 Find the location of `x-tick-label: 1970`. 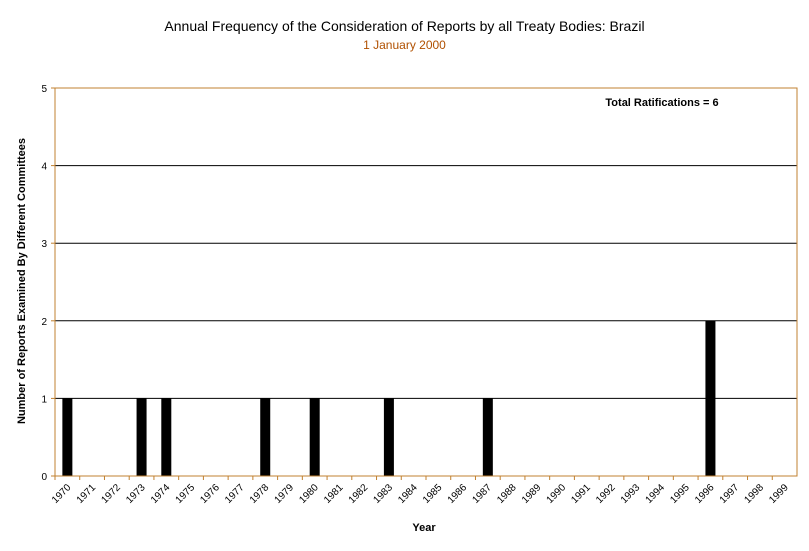

x-tick-label: 1970 is located at coordinates (62, 494).